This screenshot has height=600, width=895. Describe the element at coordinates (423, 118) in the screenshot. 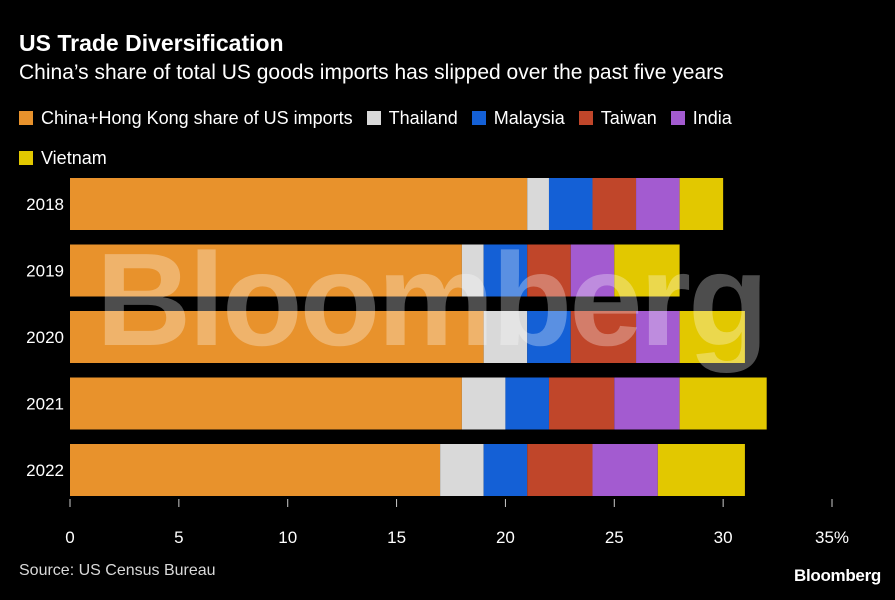

I see `legend-label: Thailand` at that location.